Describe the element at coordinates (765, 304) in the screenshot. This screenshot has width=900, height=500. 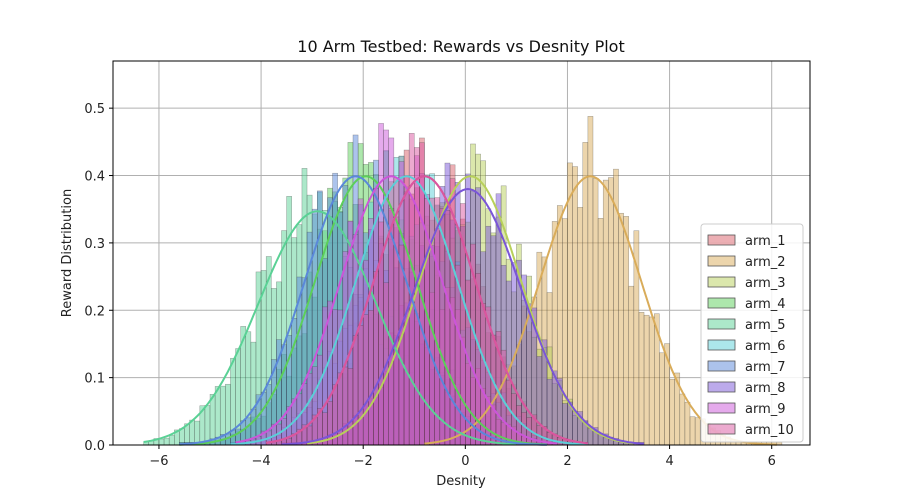
I see `legend-label: arm_4` at that location.